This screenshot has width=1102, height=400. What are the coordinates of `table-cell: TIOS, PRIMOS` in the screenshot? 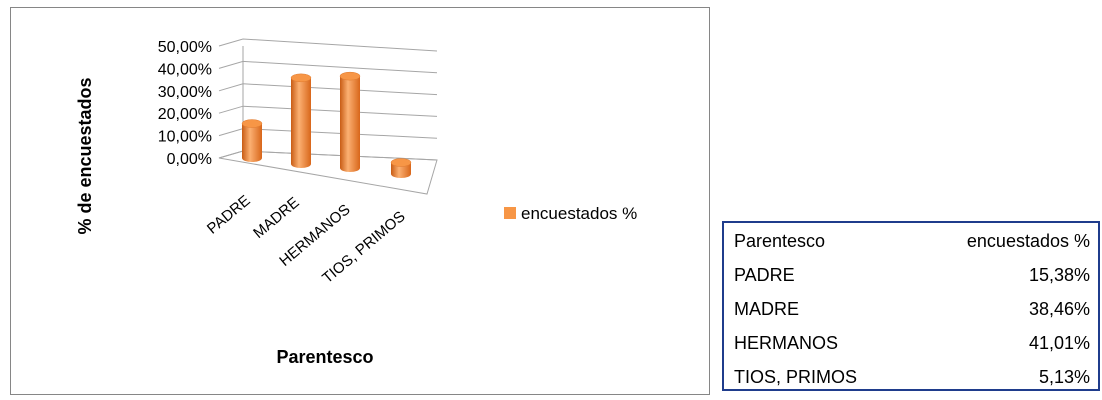 It's located at (796, 377).